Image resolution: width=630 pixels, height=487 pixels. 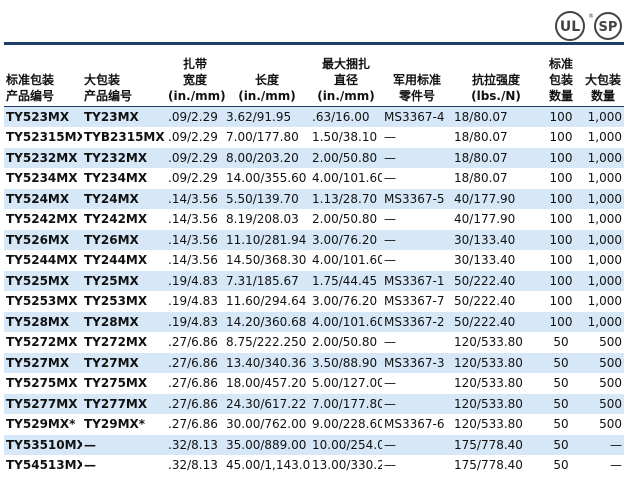 What do you see at coordinates (124, 424) in the screenshot?
I see `cell-bulk-part: TY29MX*` at bounding box center [124, 424].